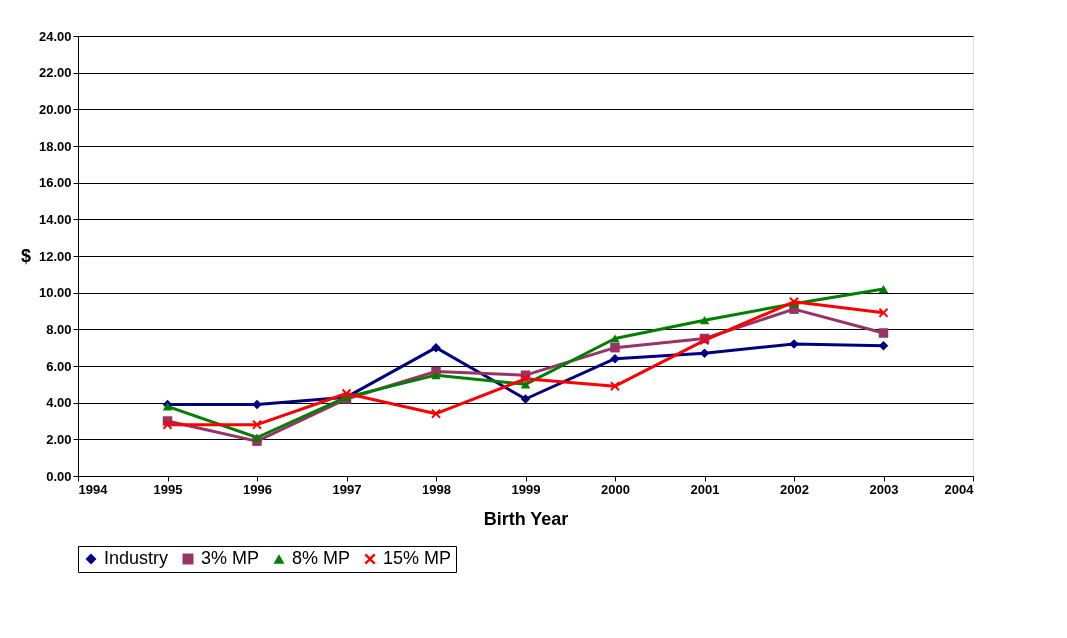  Describe the element at coordinates (705, 489) in the screenshot. I see `x-tick-label: 2001` at that location.